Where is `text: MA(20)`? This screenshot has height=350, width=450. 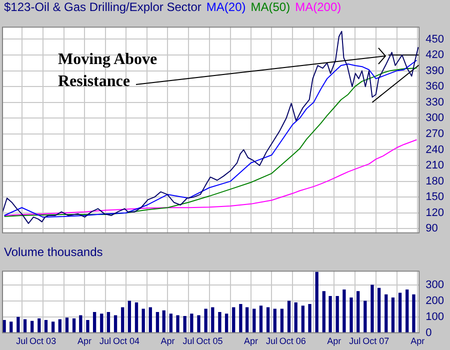
text: MA(20) is located at coordinates (226, 7).